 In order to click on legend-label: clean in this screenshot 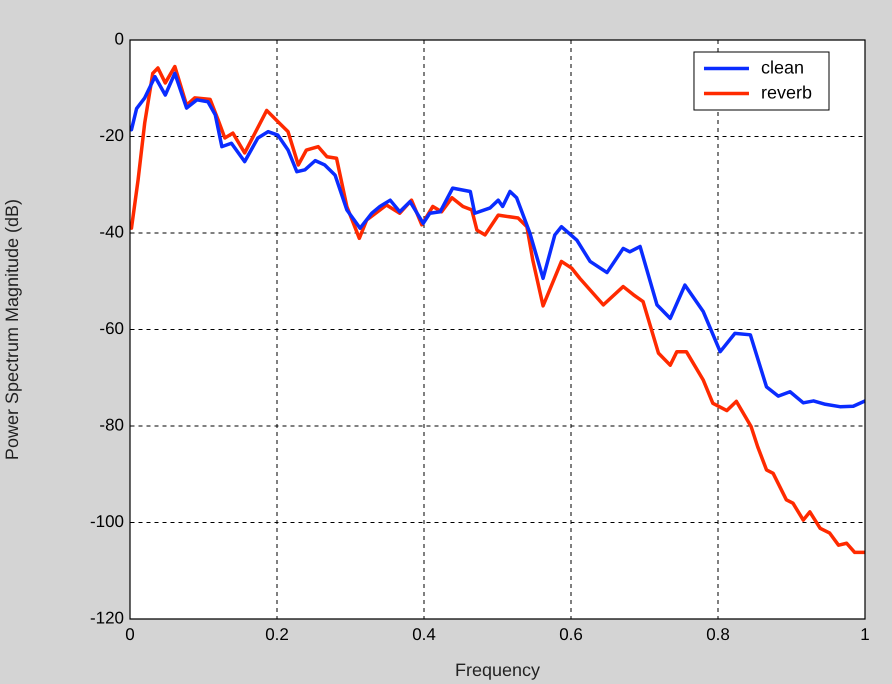, I will do `click(782, 67)`.